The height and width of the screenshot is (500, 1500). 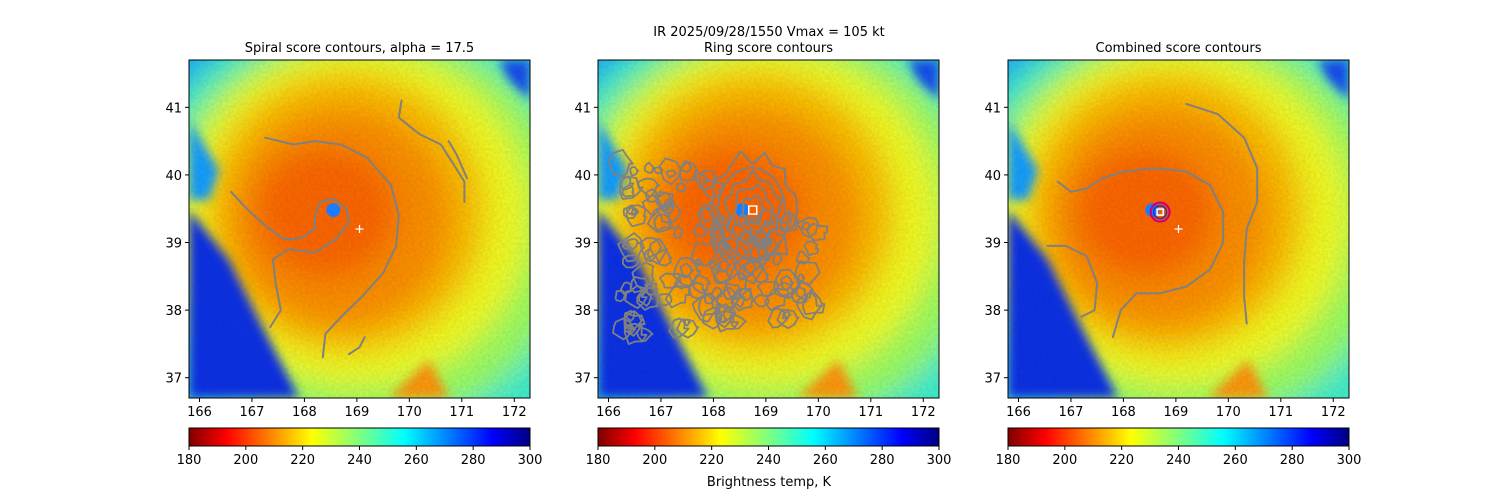 What do you see at coordinates (1179, 48) in the screenshot?
I see `panel-title: Combined score contours` at bounding box center [1179, 48].